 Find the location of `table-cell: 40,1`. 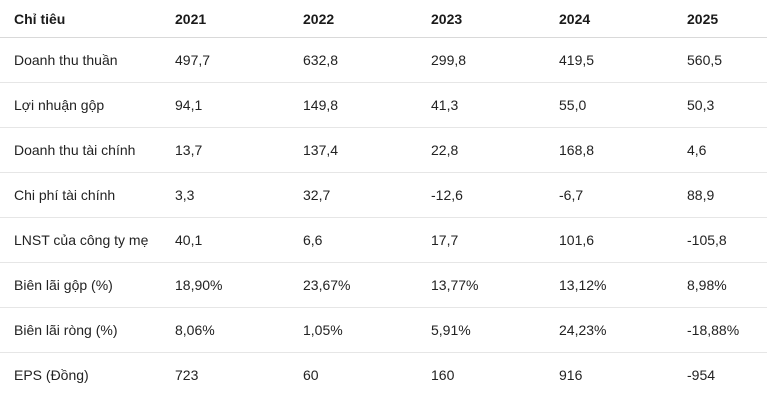

table-cell: 40,1 is located at coordinates (239, 240).